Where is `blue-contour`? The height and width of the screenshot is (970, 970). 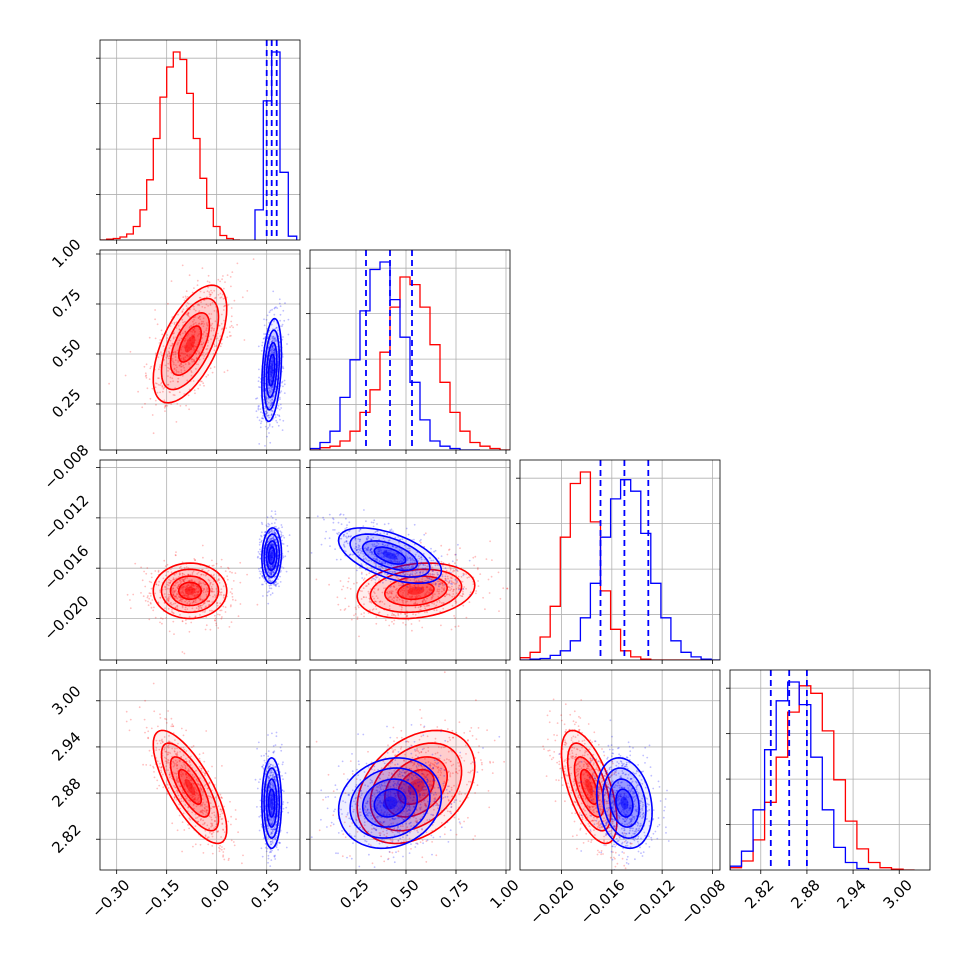 blue-contour is located at coordinates (272, 370).